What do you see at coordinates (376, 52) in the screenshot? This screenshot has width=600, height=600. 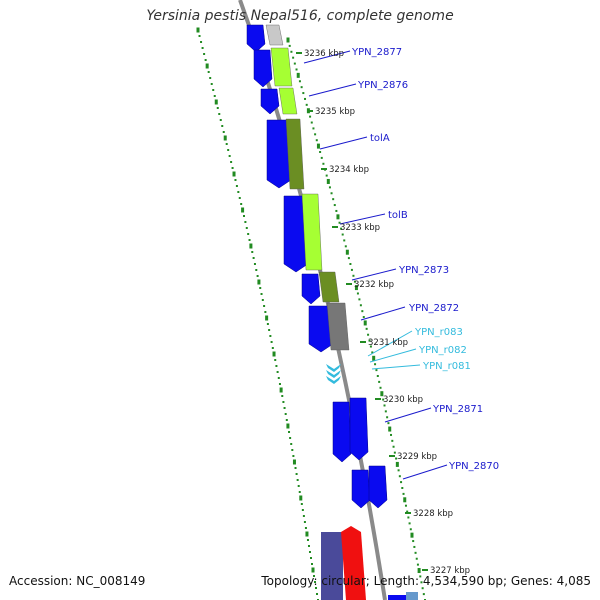 I see `gene-label: YPN_2877` at bounding box center [376, 52].